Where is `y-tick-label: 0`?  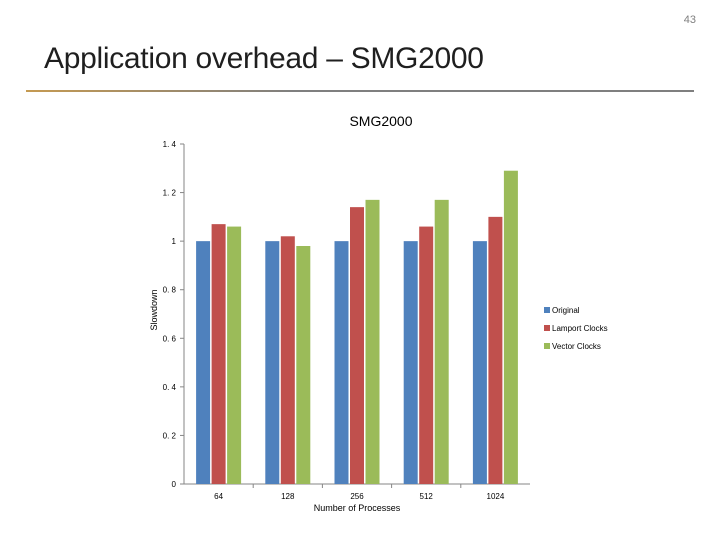 y-tick-label: 0 is located at coordinates (174, 484).